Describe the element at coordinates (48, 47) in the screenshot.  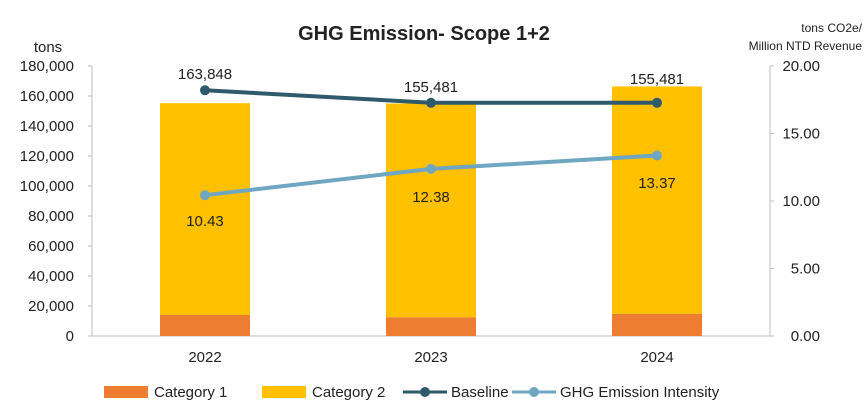
I see `y-axis-unit-label: tons` at that location.